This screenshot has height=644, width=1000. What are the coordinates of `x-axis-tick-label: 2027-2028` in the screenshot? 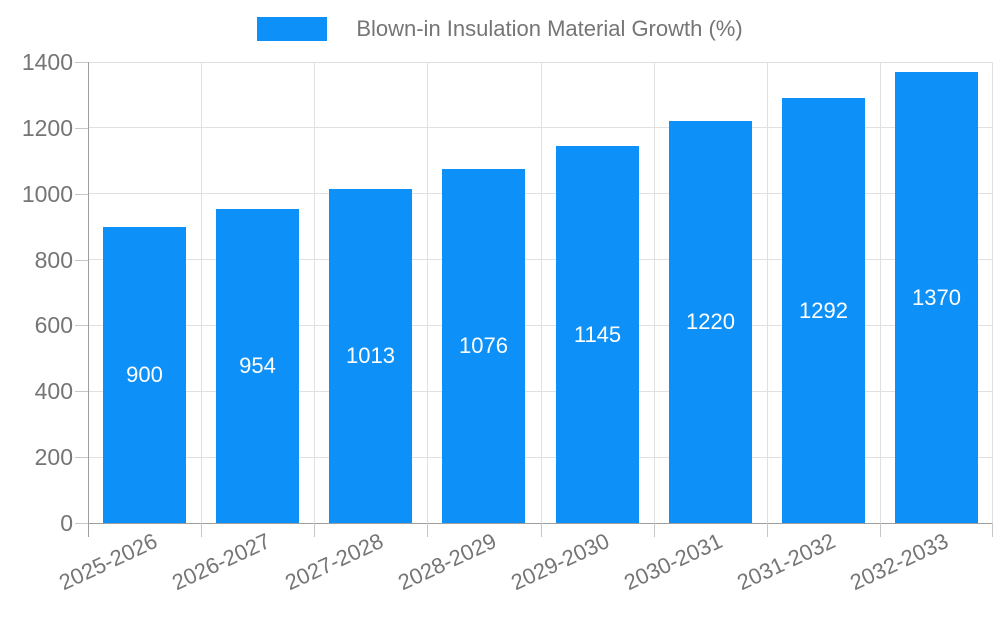 It's located at (334, 562).